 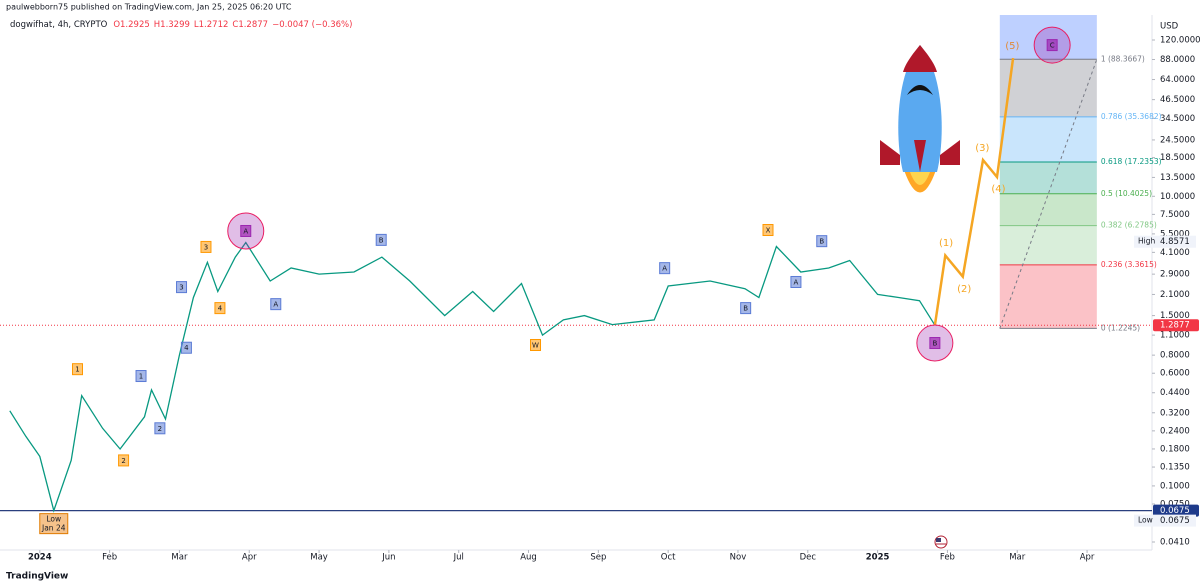 I want to click on quote: C1.2877, so click(x=250, y=25).